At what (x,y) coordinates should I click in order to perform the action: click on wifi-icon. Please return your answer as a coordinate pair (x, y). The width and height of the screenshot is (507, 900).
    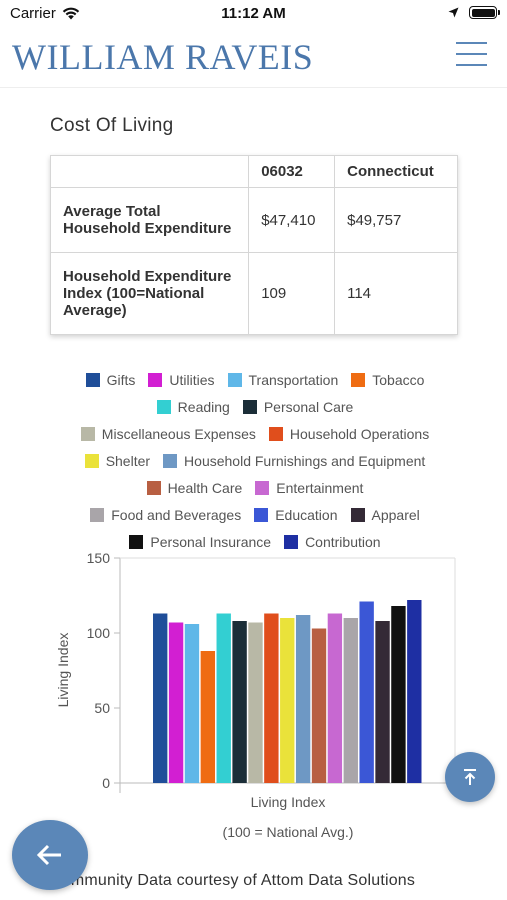
    Looking at the image, I should click on (71, 13).